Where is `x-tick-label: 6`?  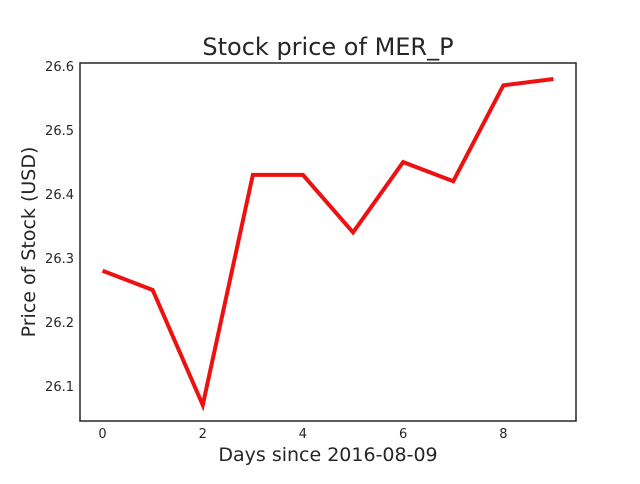
x-tick-label: 6 is located at coordinates (403, 434).